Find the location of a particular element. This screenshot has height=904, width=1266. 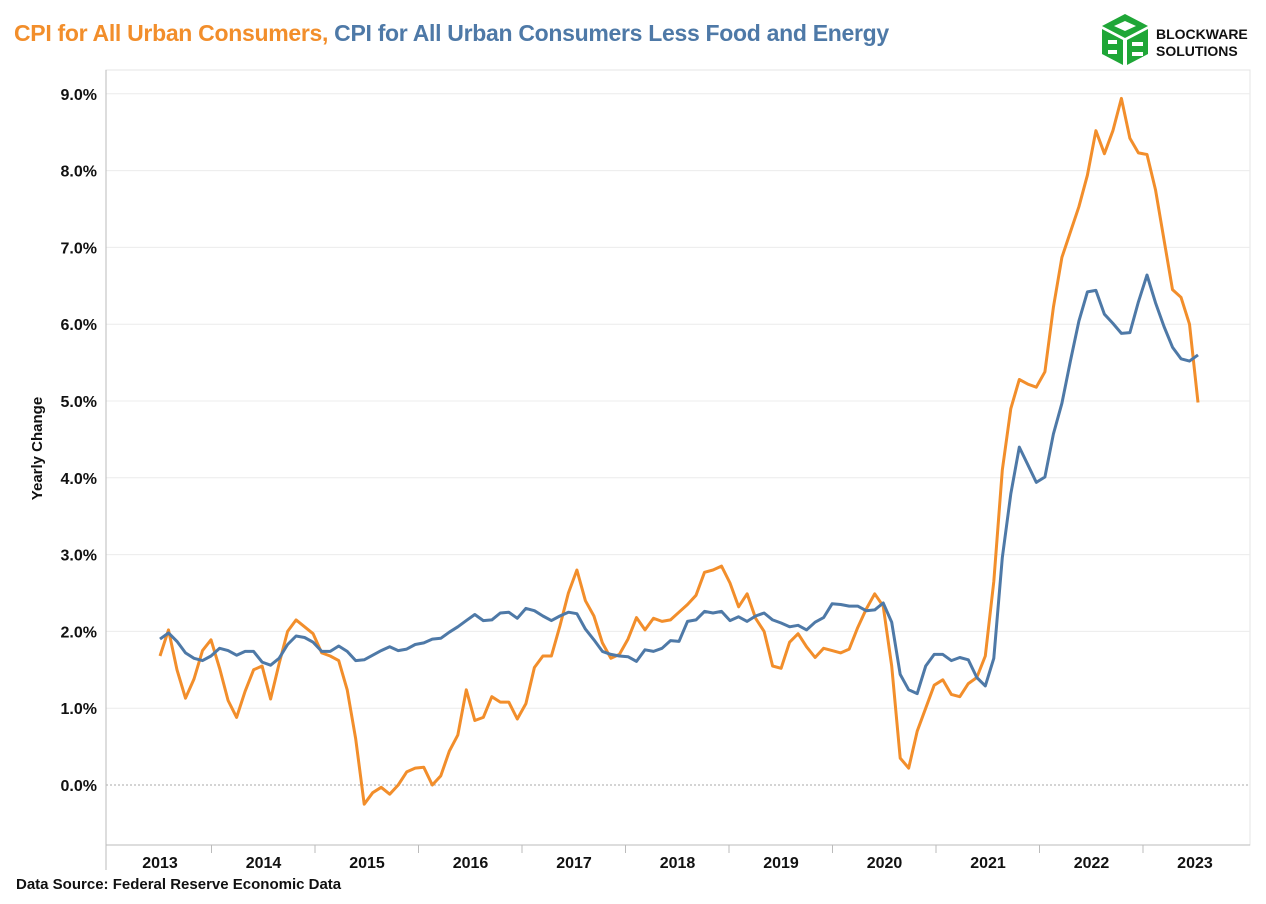

y-tick-label: 3.0% is located at coordinates (79, 556).